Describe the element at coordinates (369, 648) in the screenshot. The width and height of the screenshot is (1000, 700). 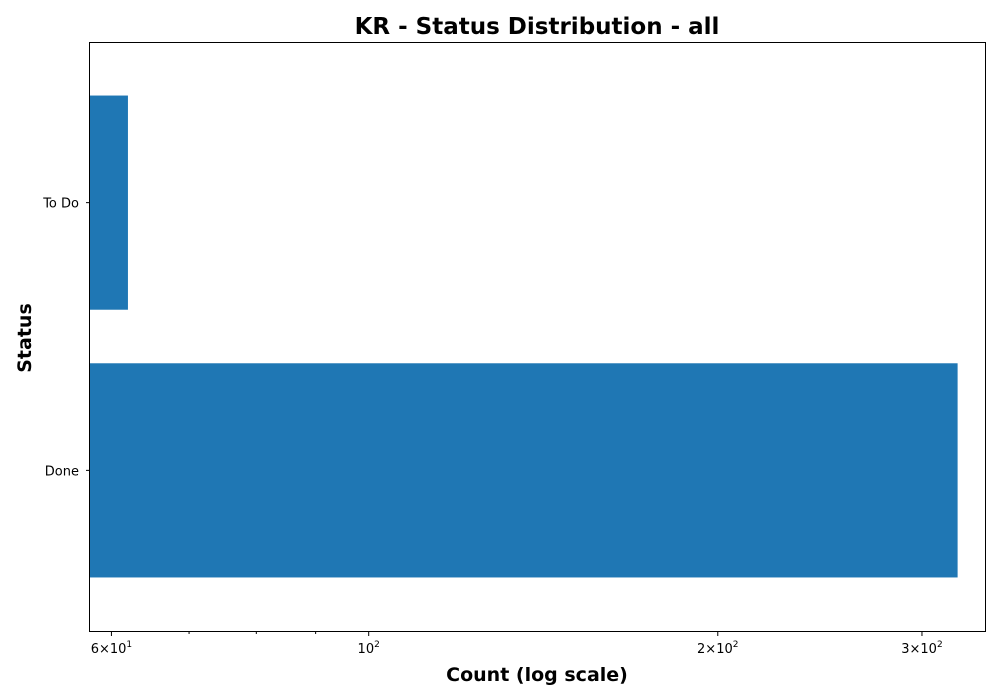
I see `x-tick-label-1: 102` at that location.